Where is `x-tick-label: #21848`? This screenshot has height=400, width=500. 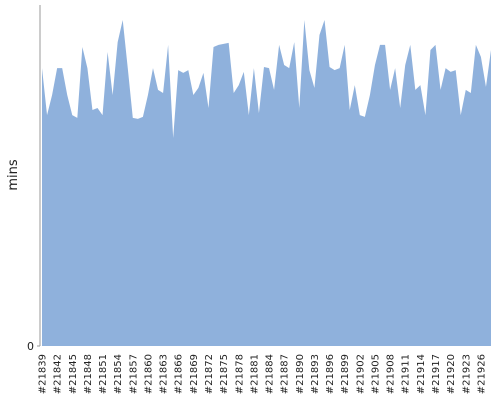 x-tick-label: #21848 is located at coordinates (88, 374).